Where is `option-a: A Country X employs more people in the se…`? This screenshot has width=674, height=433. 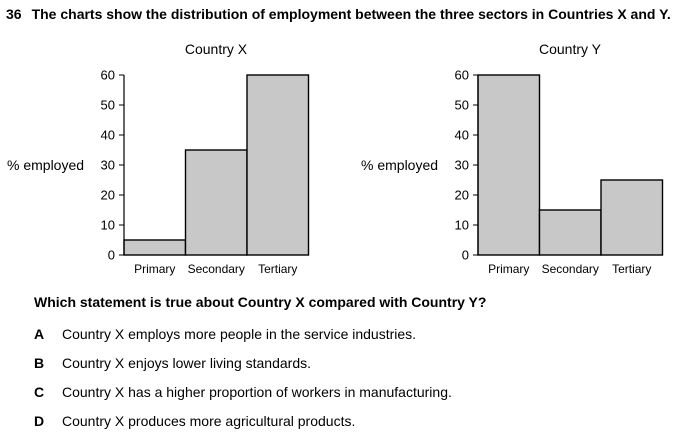
option-a: A Country X employs more people in the se… is located at coordinates (225, 334).